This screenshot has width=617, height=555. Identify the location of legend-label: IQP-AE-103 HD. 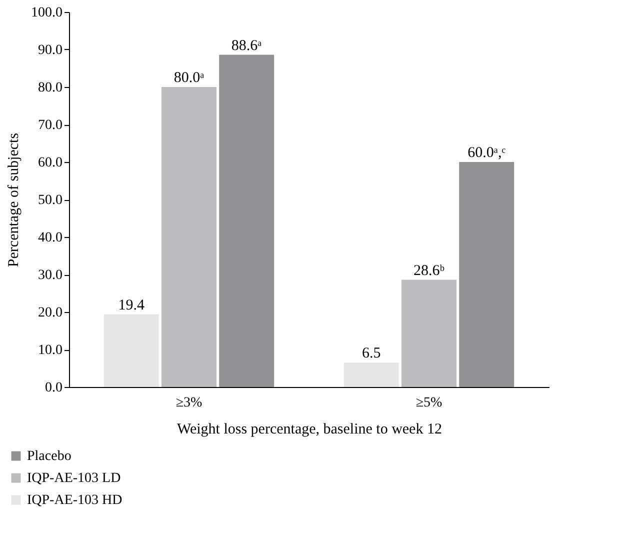
(74, 500).